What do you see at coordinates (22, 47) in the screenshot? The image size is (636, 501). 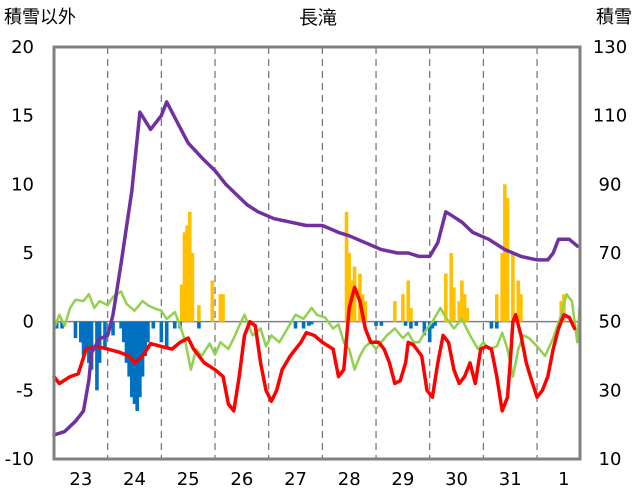 I see `left-tick-label: 20` at bounding box center [22, 47].